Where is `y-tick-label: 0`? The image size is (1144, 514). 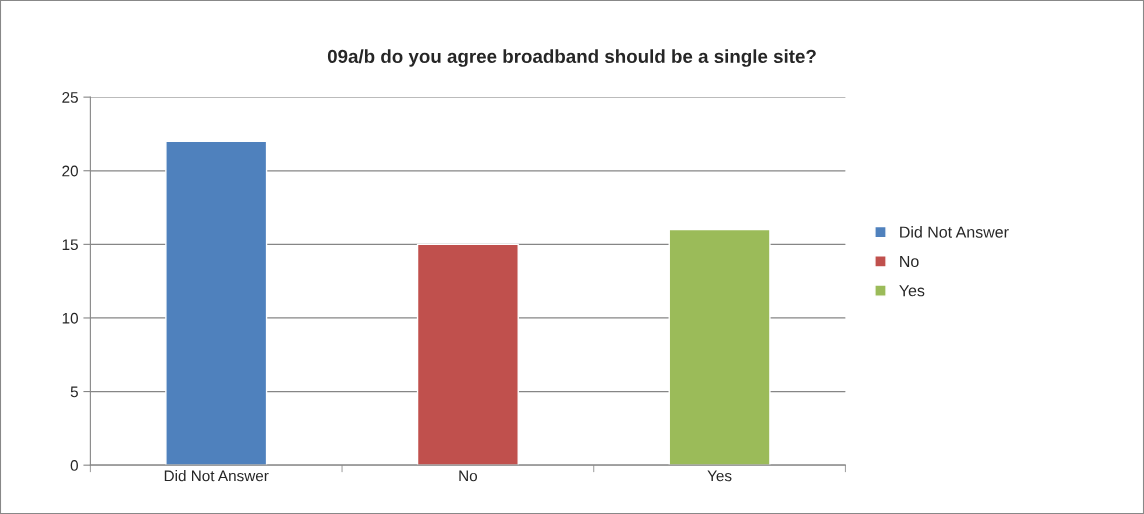 y-tick-label: 0 is located at coordinates (74, 465).